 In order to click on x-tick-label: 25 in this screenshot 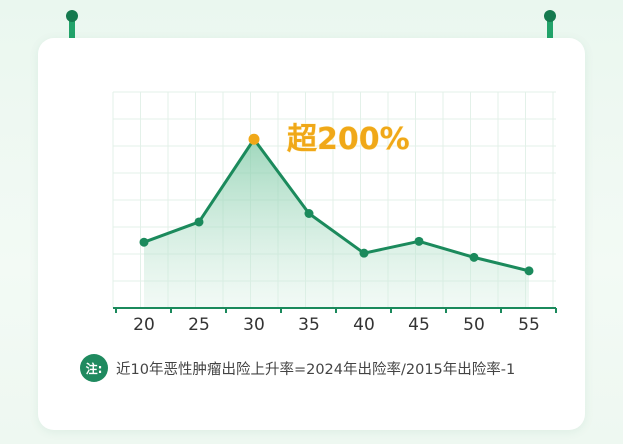, I will do `click(199, 325)`.